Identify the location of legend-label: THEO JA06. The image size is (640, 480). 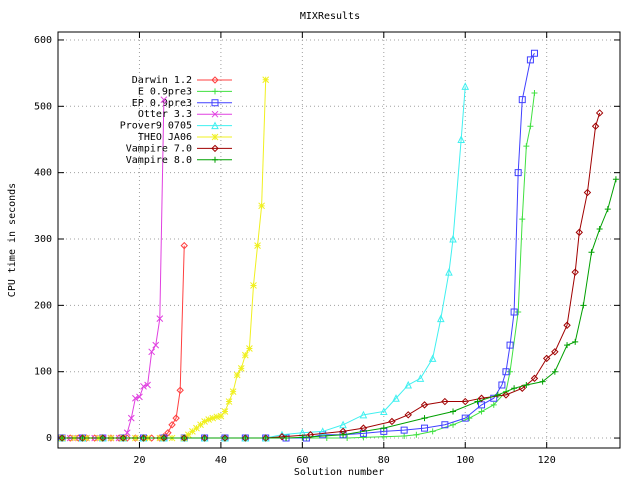
(165, 137).